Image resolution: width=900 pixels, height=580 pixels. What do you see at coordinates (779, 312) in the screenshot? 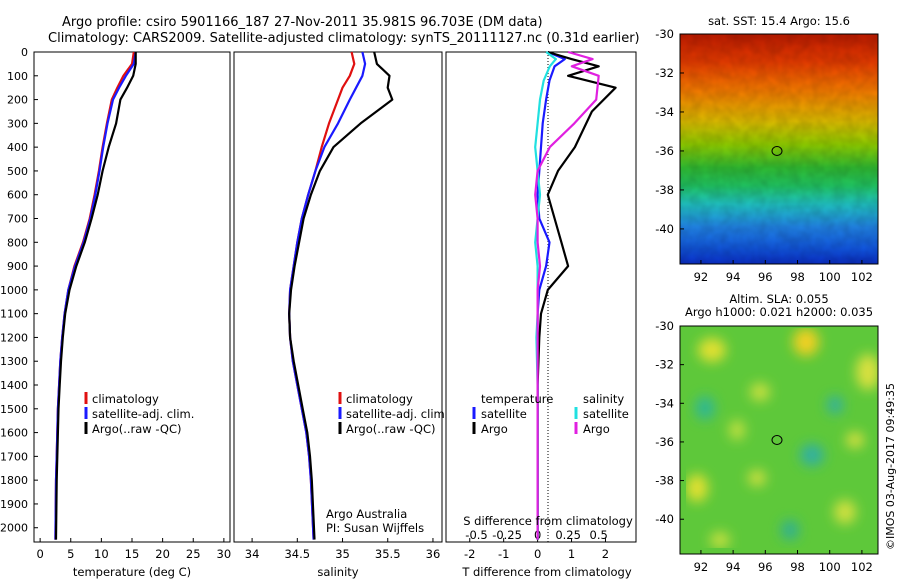
I see `sla-map-title2: Argo h1000: 0.021 h2000: 0.035` at bounding box center [779, 312].